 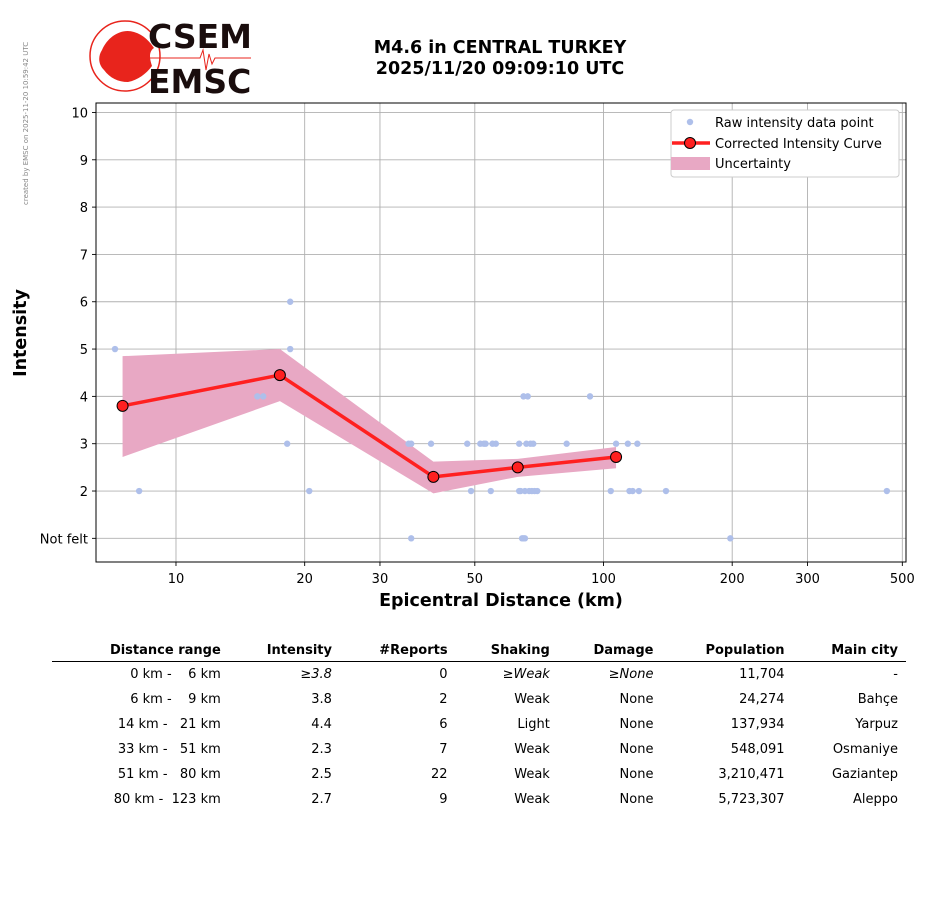 I want to click on table-header-cell: #Reports, so click(x=397, y=651).